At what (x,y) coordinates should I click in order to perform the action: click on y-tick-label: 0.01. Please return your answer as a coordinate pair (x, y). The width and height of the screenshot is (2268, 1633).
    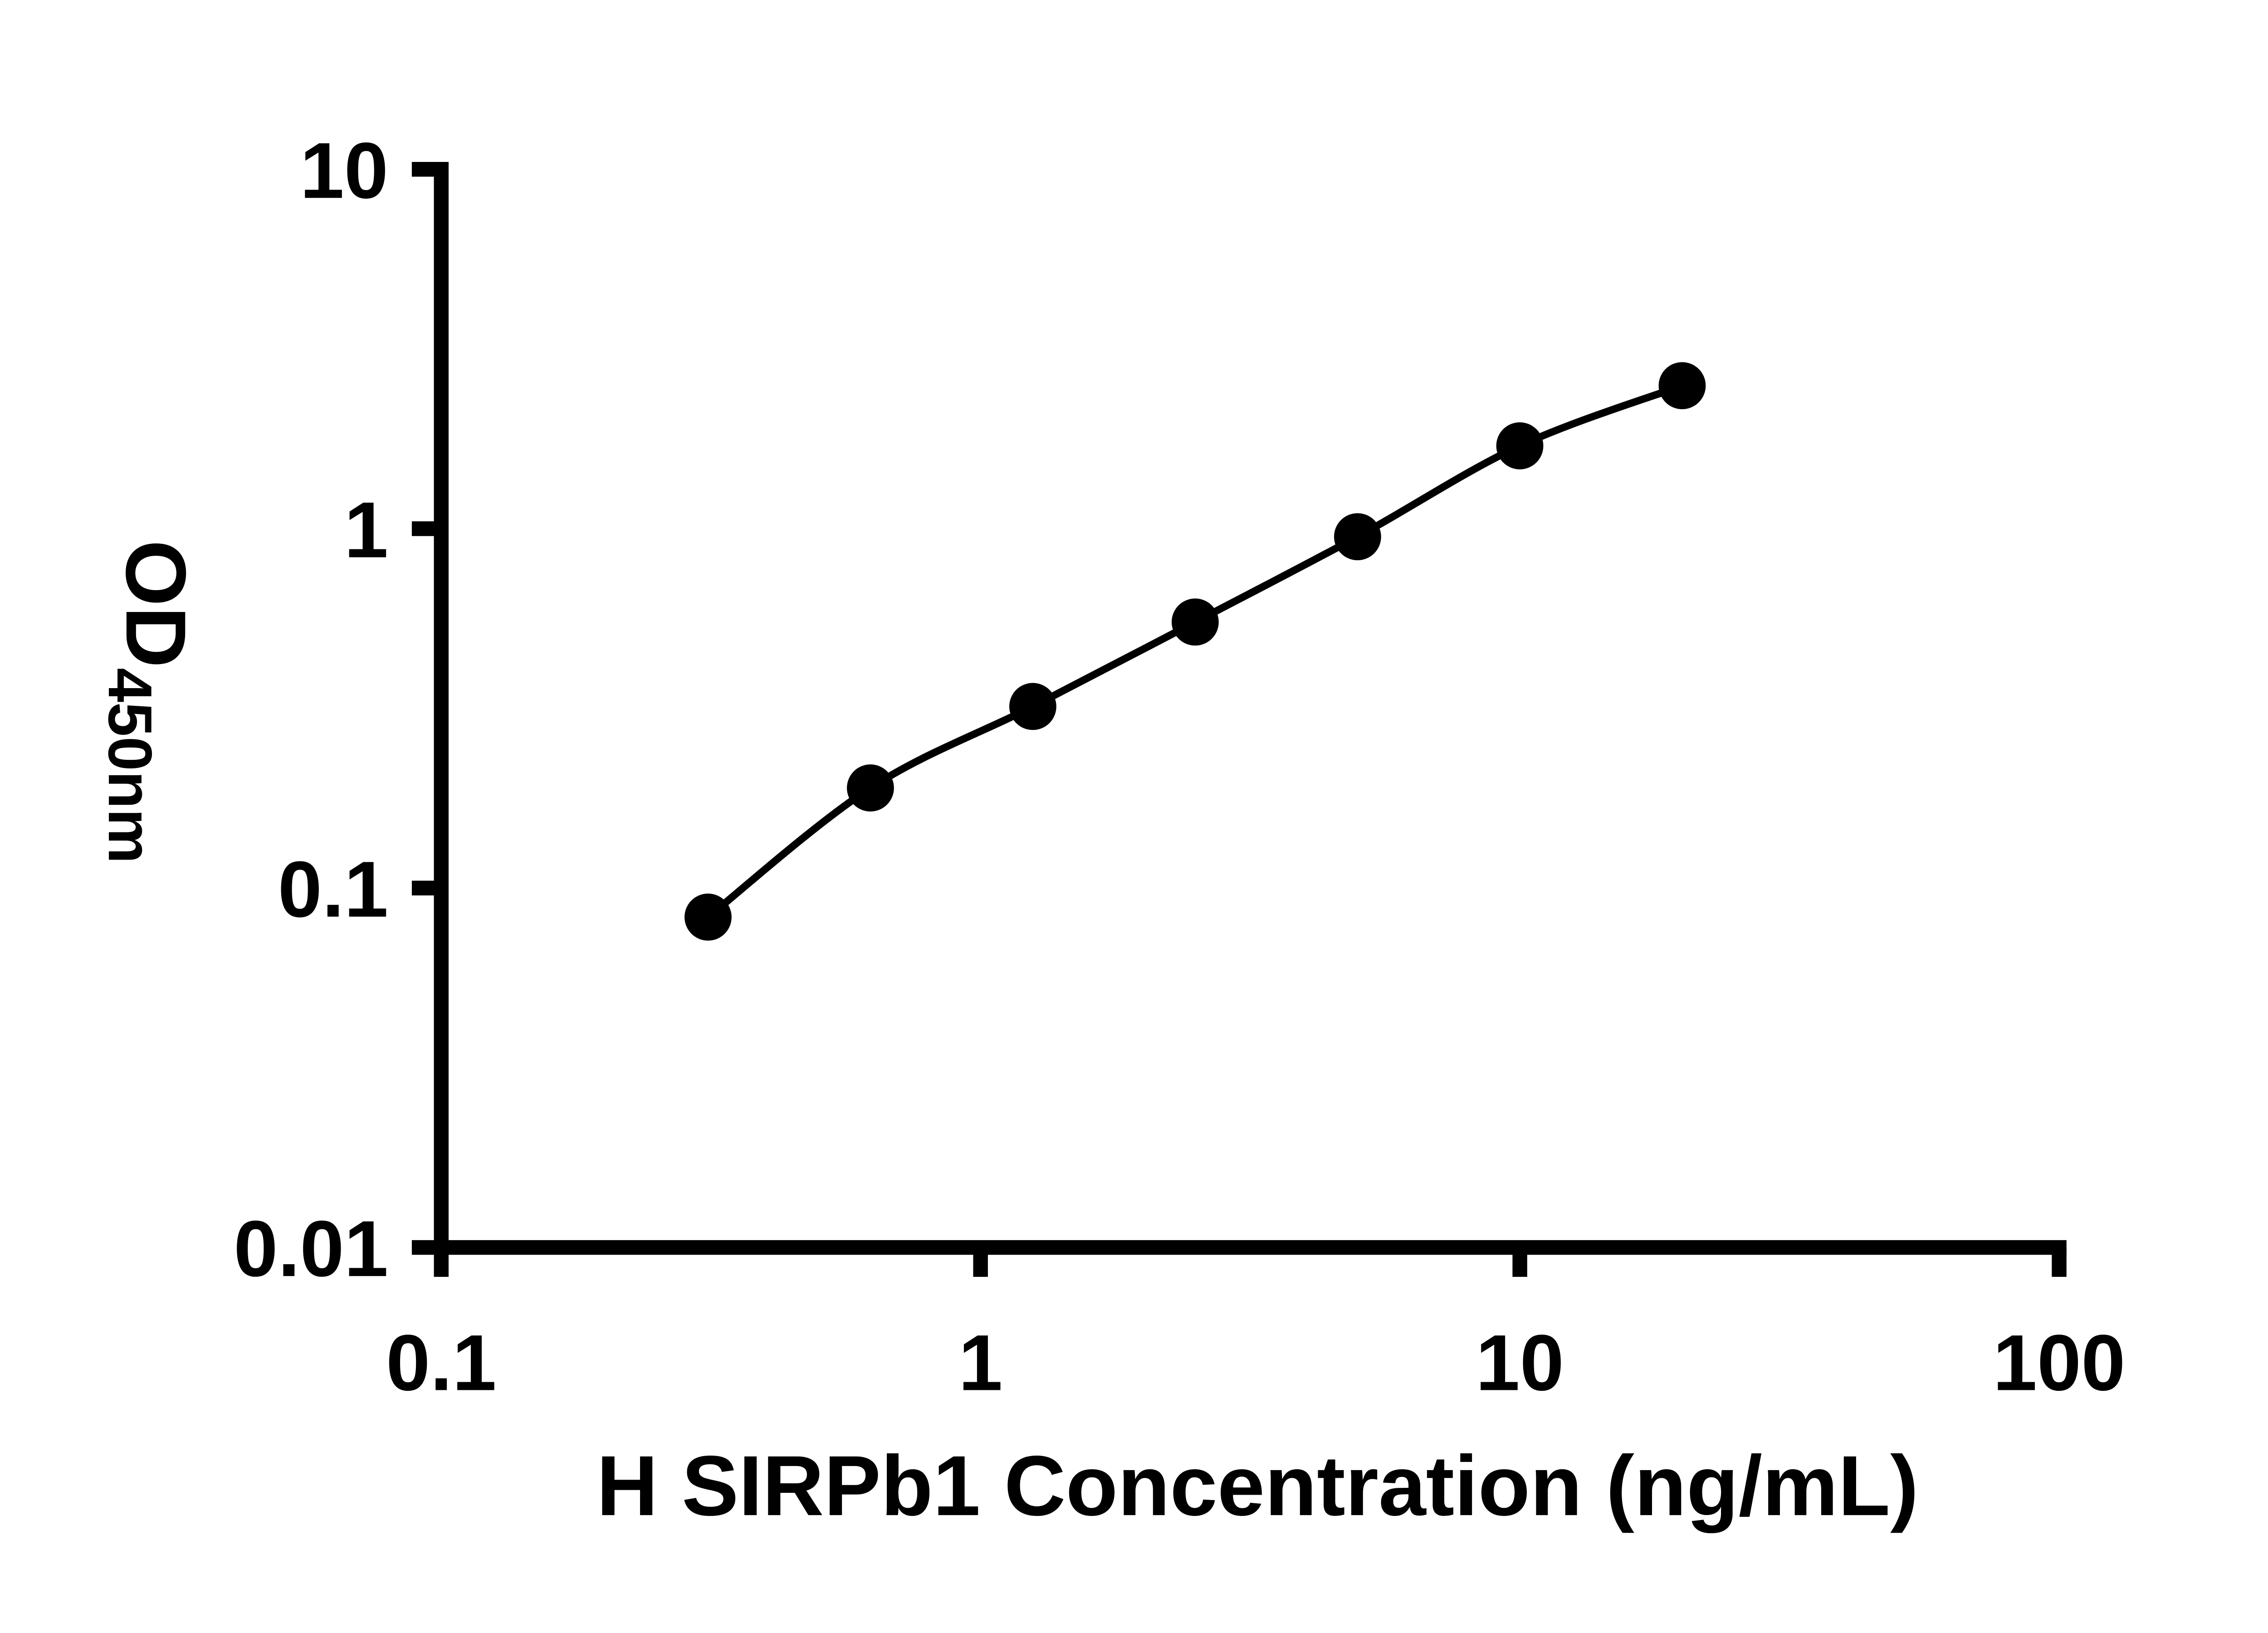
    Looking at the image, I should click on (311, 1248).